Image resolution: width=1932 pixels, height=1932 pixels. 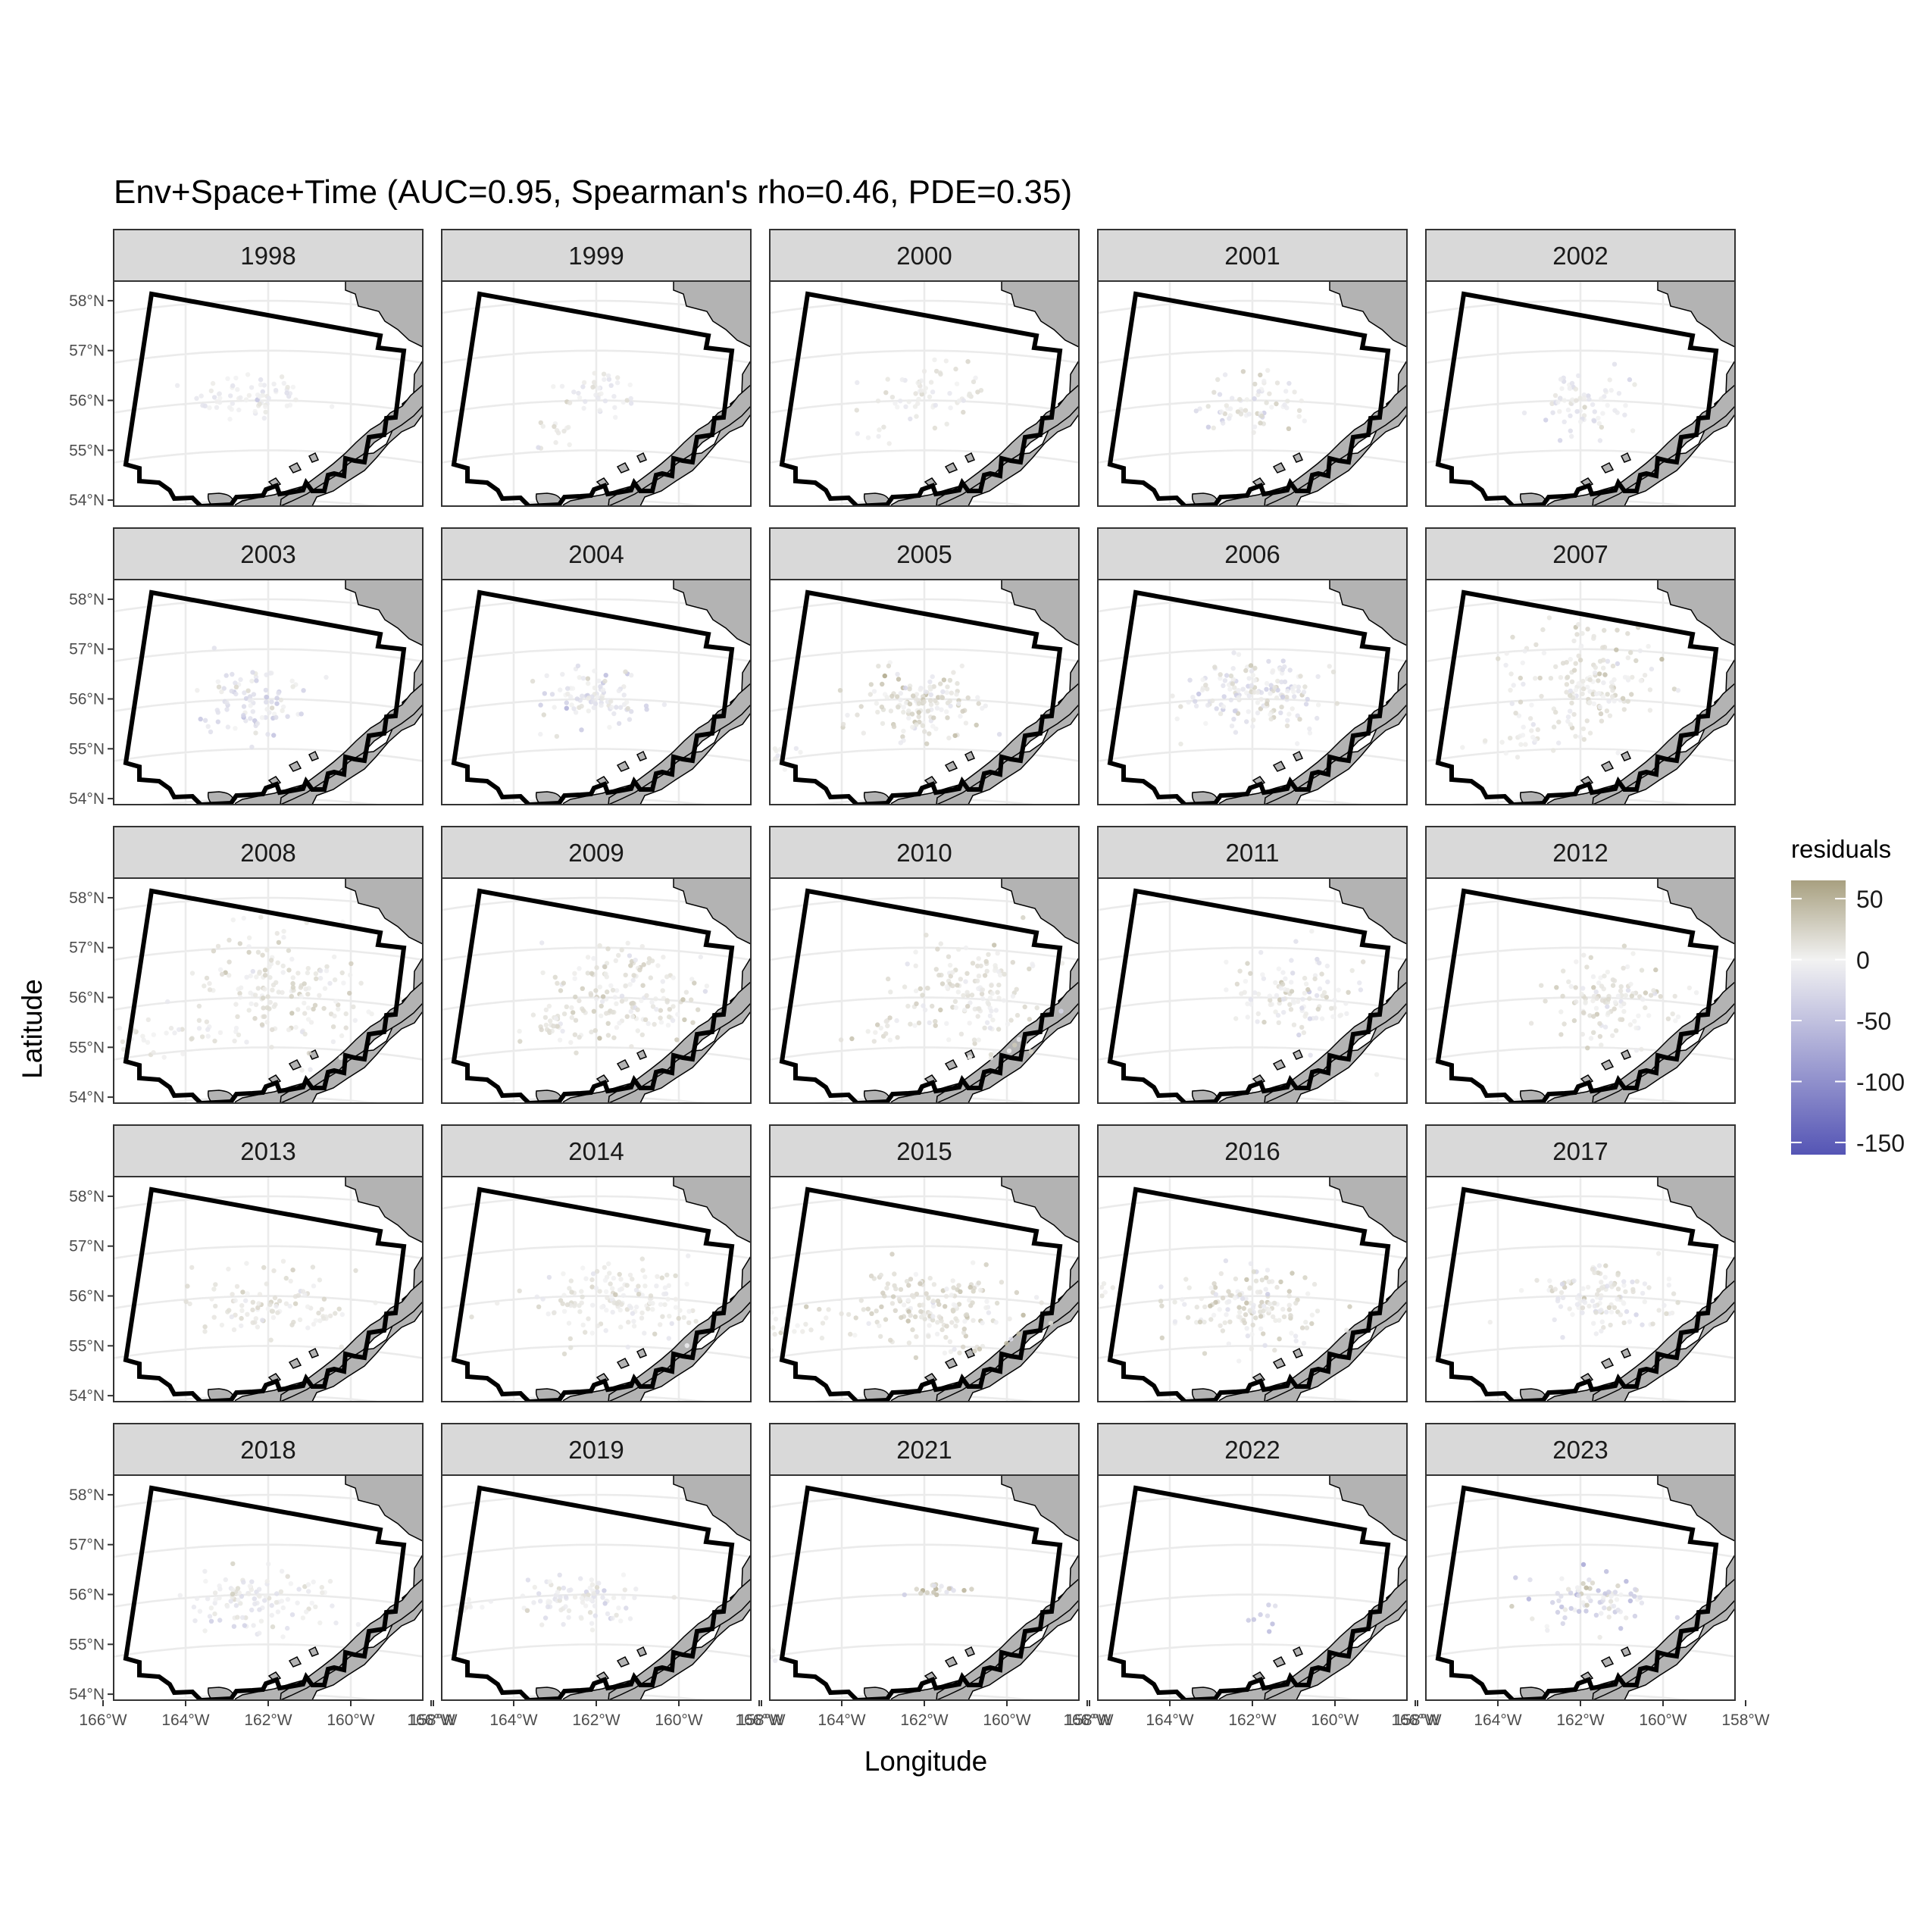 I want to click on facet-strip-label: 2022, so click(x=1252, y=1450).